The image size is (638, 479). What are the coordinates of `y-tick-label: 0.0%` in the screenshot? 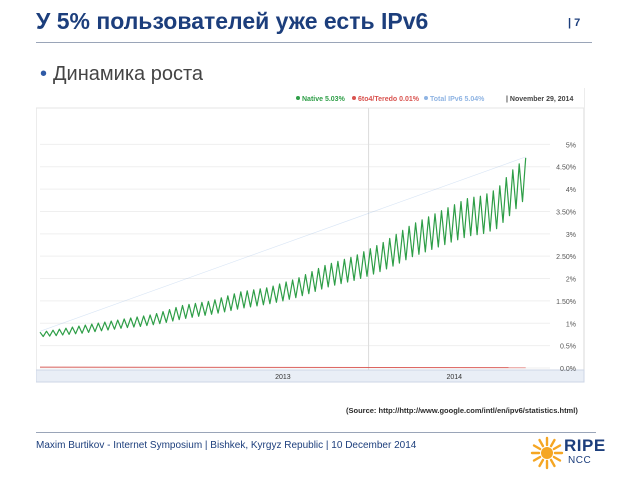 It's located at (568, 369).